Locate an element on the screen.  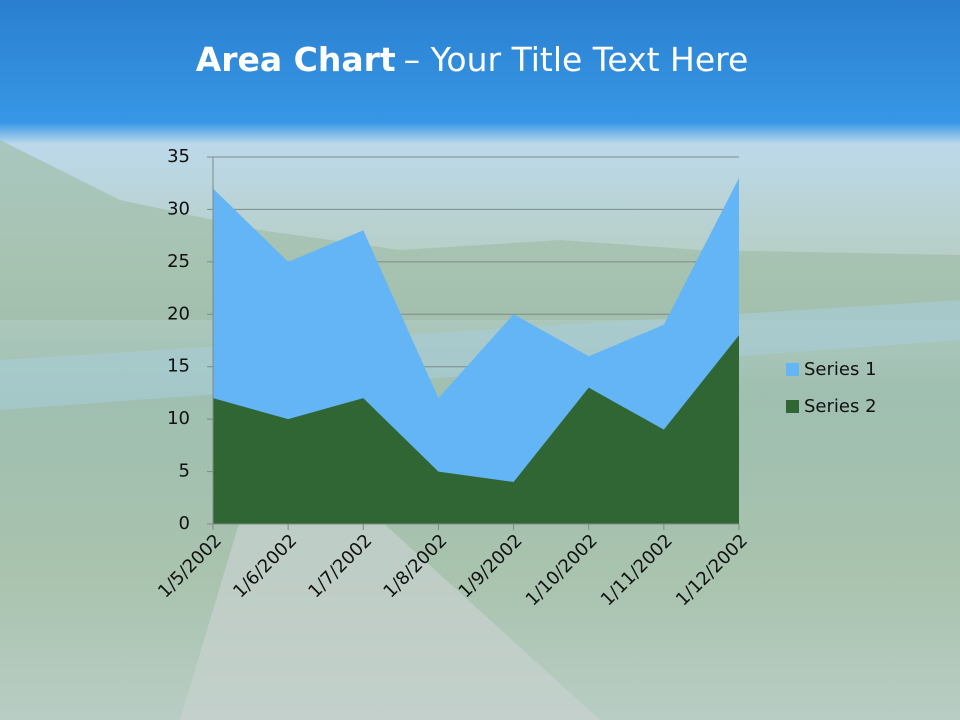
slide-title: Area Chart – Your Title Text Here is located at coordinates (472, 59).